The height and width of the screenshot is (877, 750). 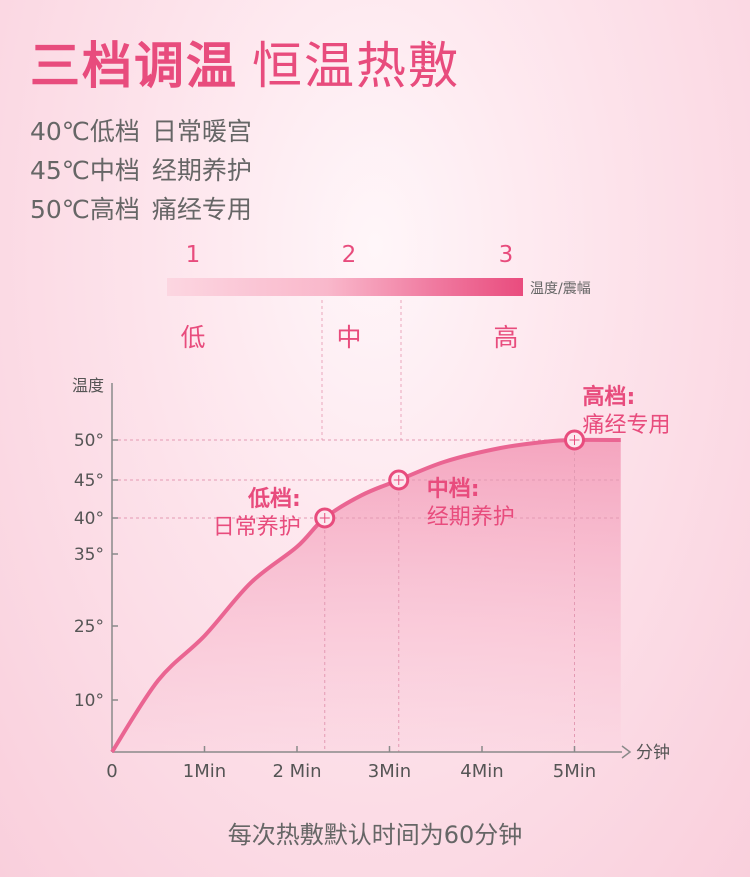 I want to click on y-tick-label: 35°, so click(x=89, y=555).